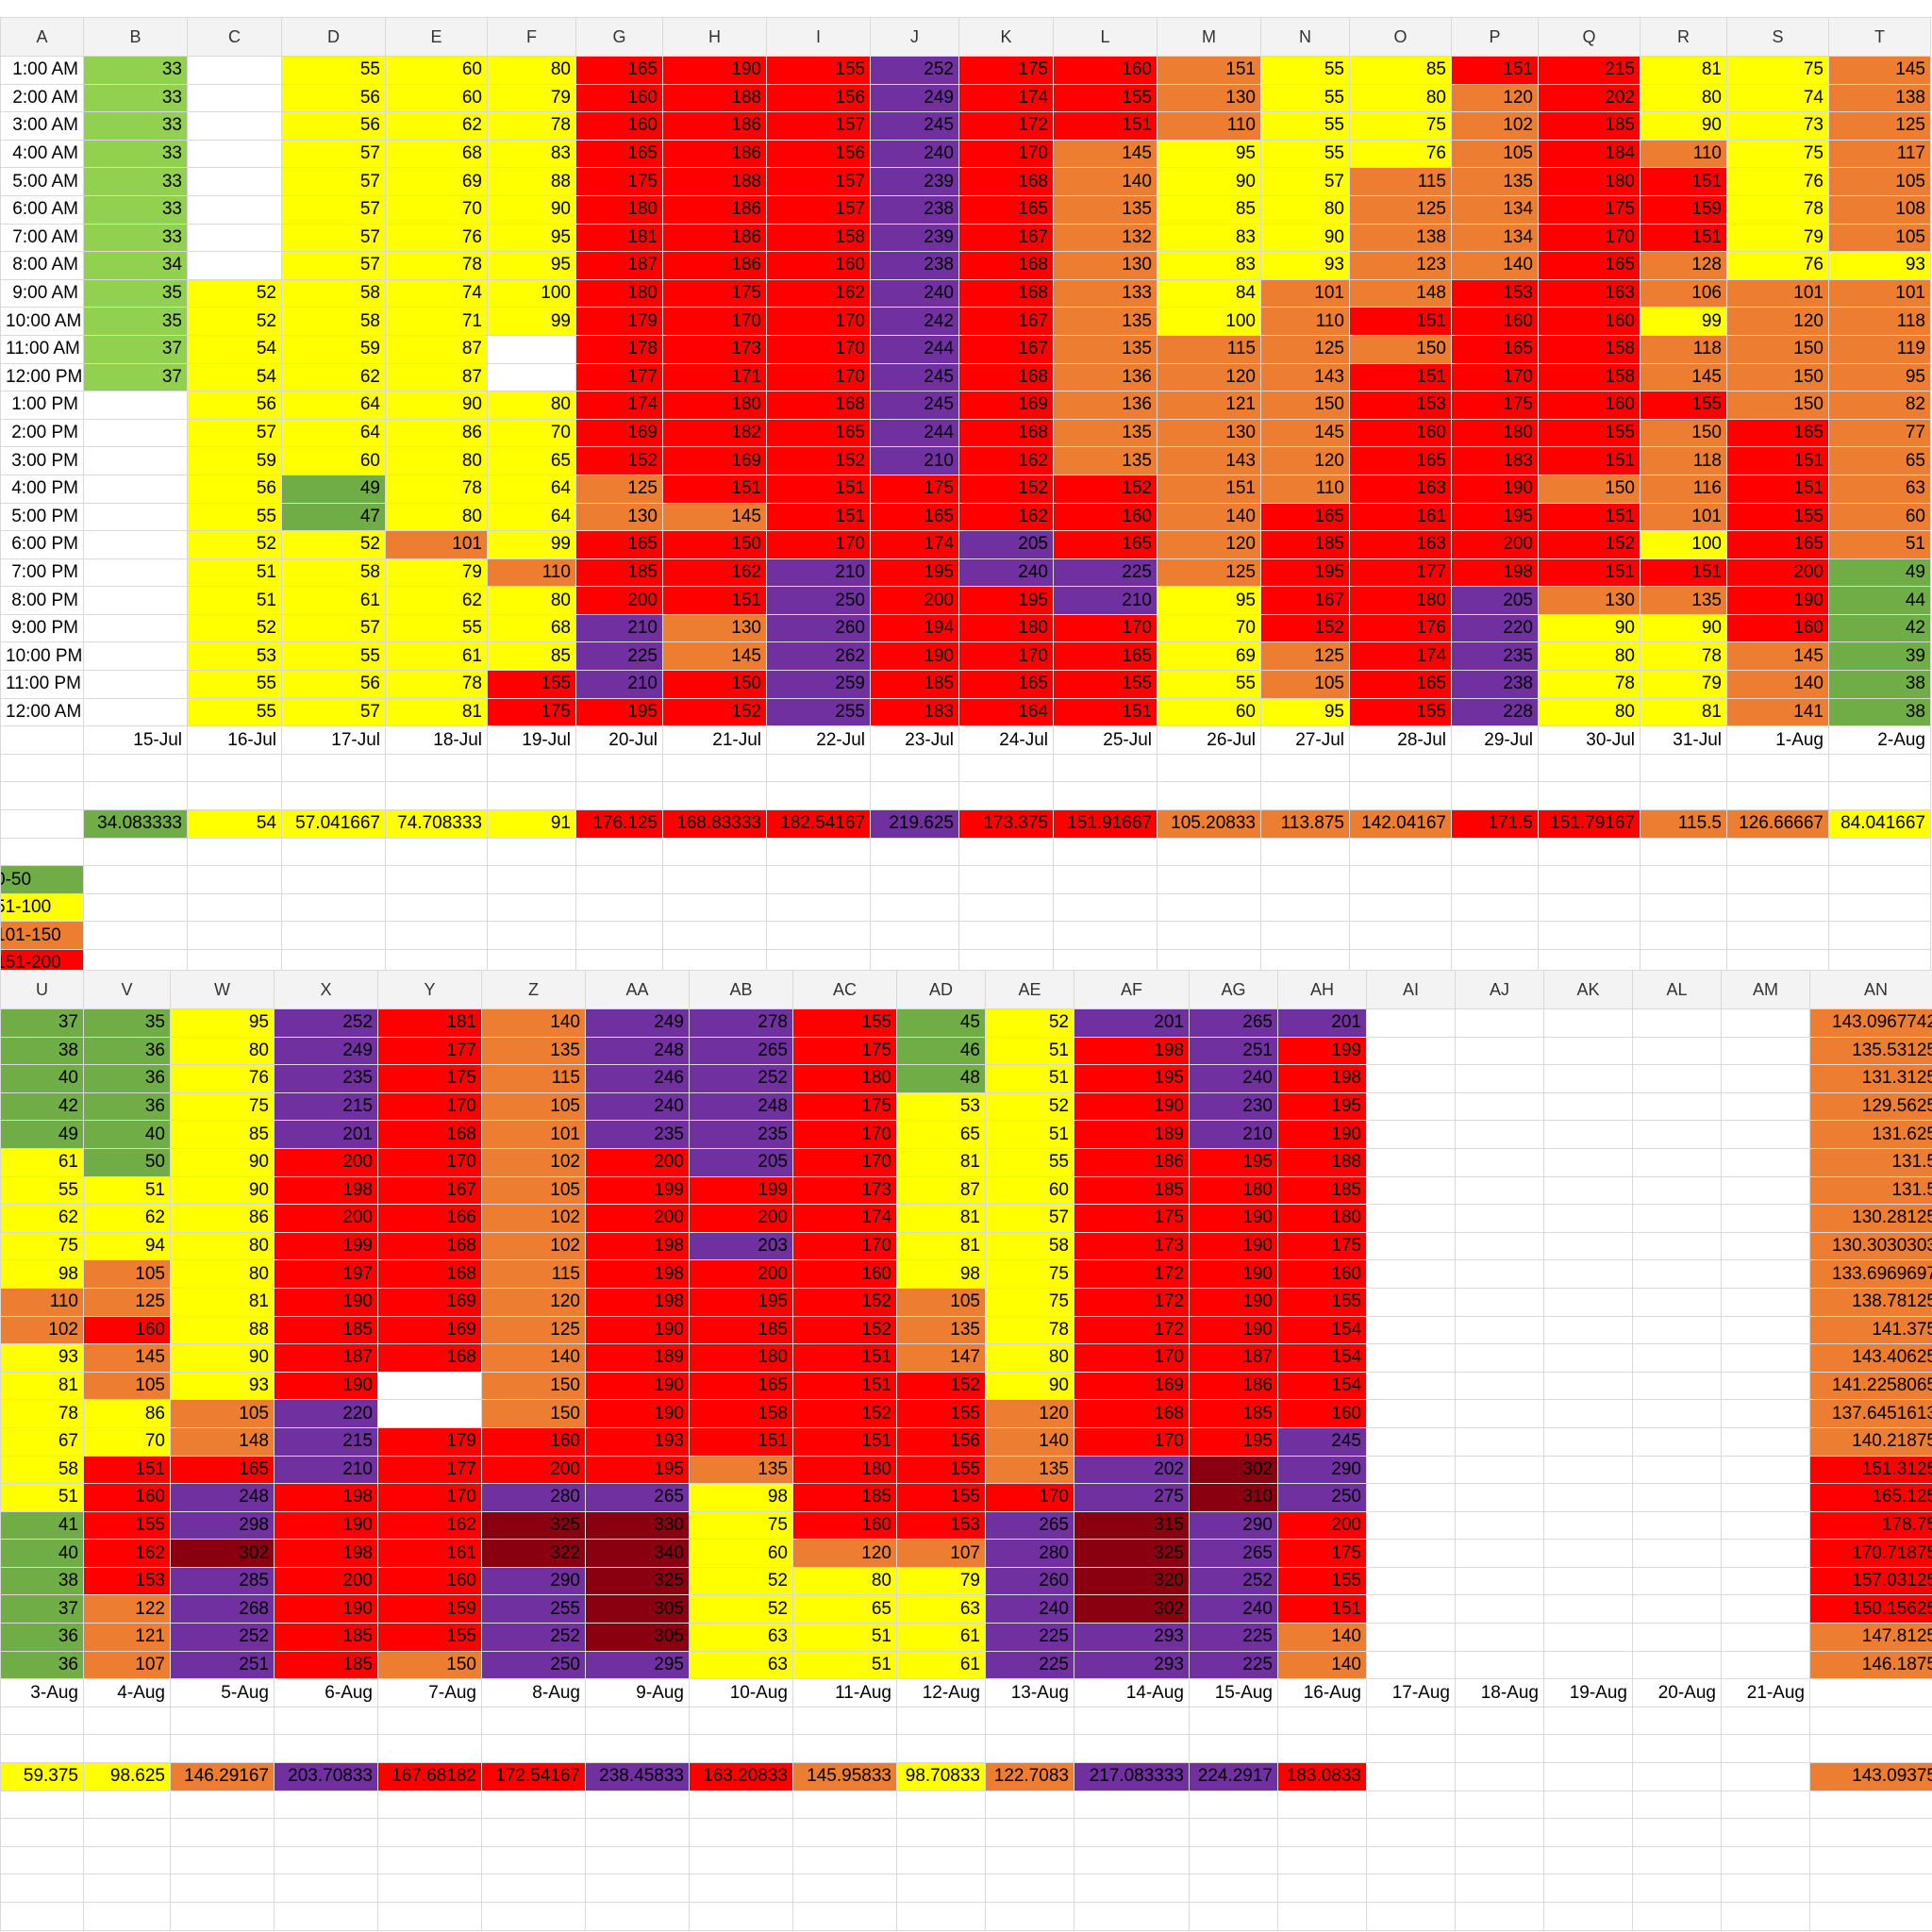  I want to click on value-cell: 52, so click(1030, 1023).